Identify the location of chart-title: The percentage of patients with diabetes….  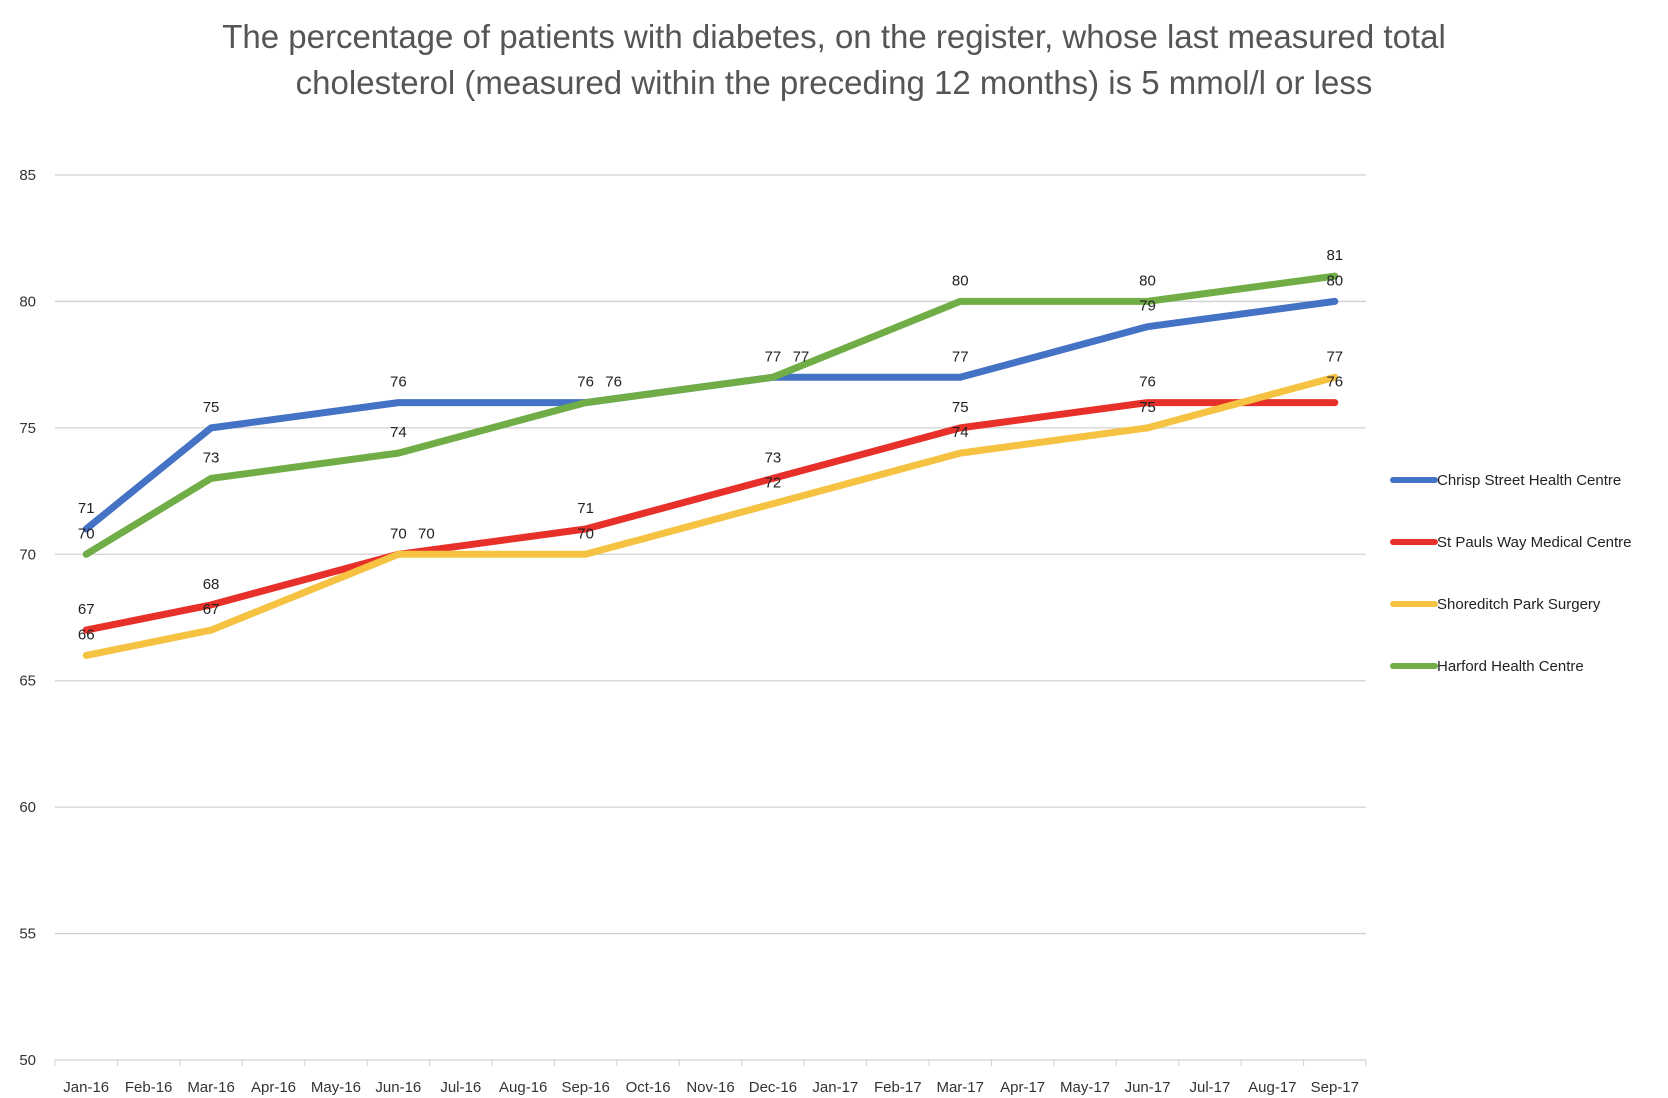
(834, 60).